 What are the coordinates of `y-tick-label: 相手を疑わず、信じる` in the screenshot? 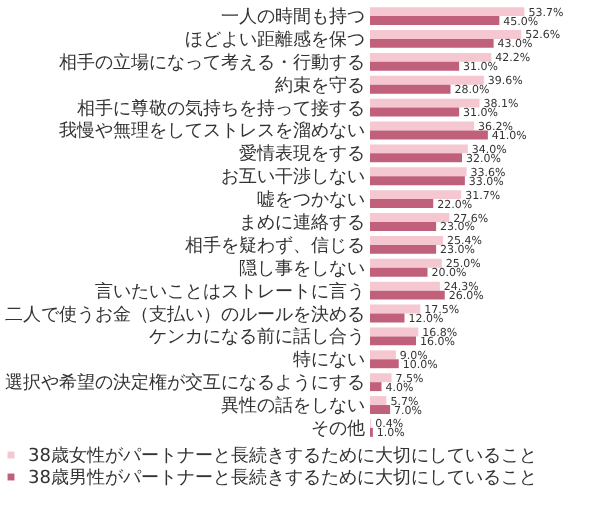 It's located at (275, 245).